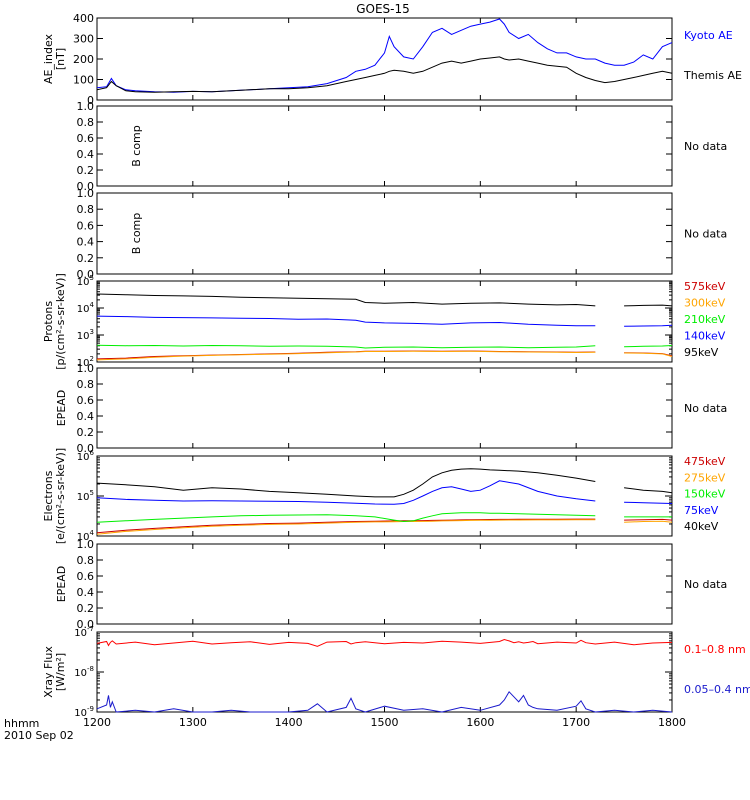 The height and width of the screenshot is (800, 750). I want to click on y-tick-label: 10⁶, so click(86, 456).